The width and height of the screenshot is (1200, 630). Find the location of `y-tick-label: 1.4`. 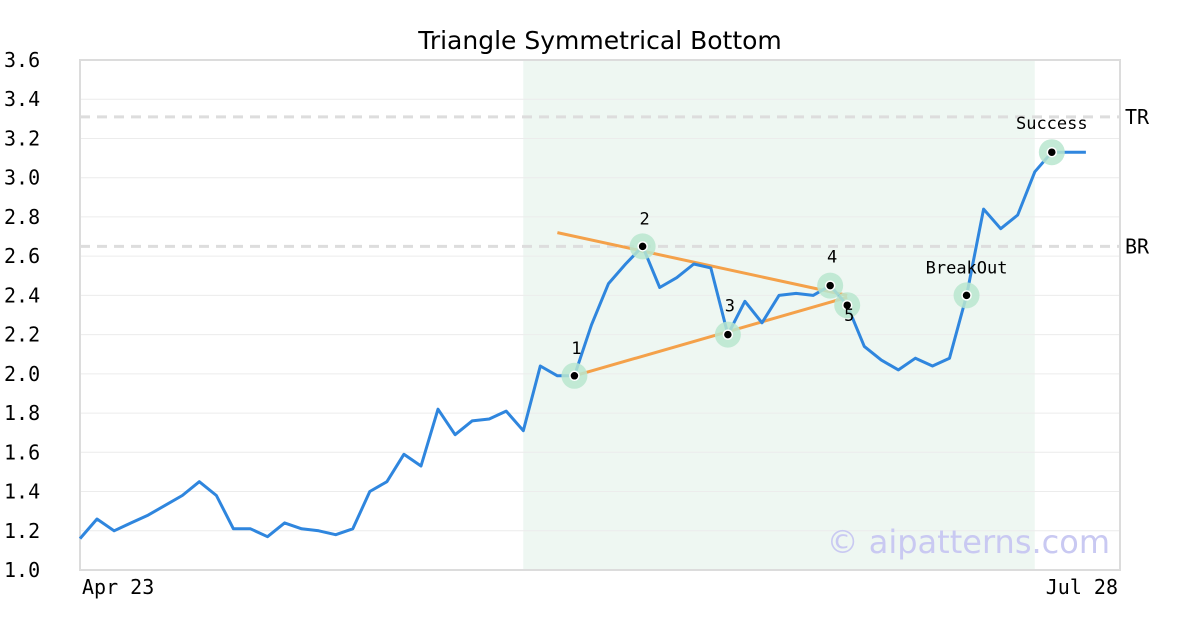

y-tick-label: 1.4 is located at coordinates (22, 492).